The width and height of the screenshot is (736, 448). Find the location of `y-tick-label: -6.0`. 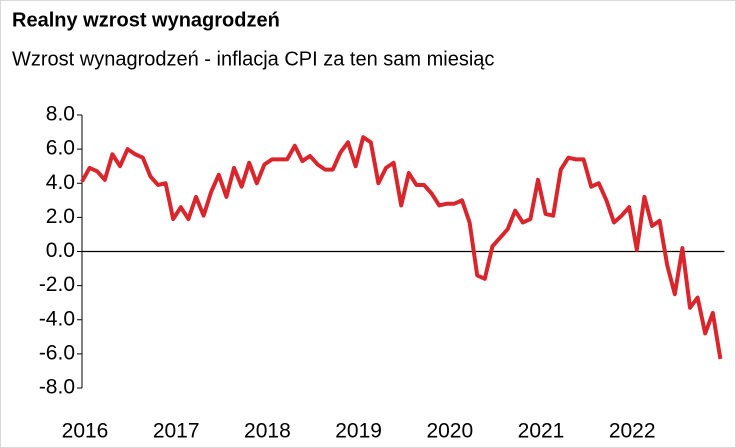

y-tick-label: -6.0 is located at coordinates (57, 352).